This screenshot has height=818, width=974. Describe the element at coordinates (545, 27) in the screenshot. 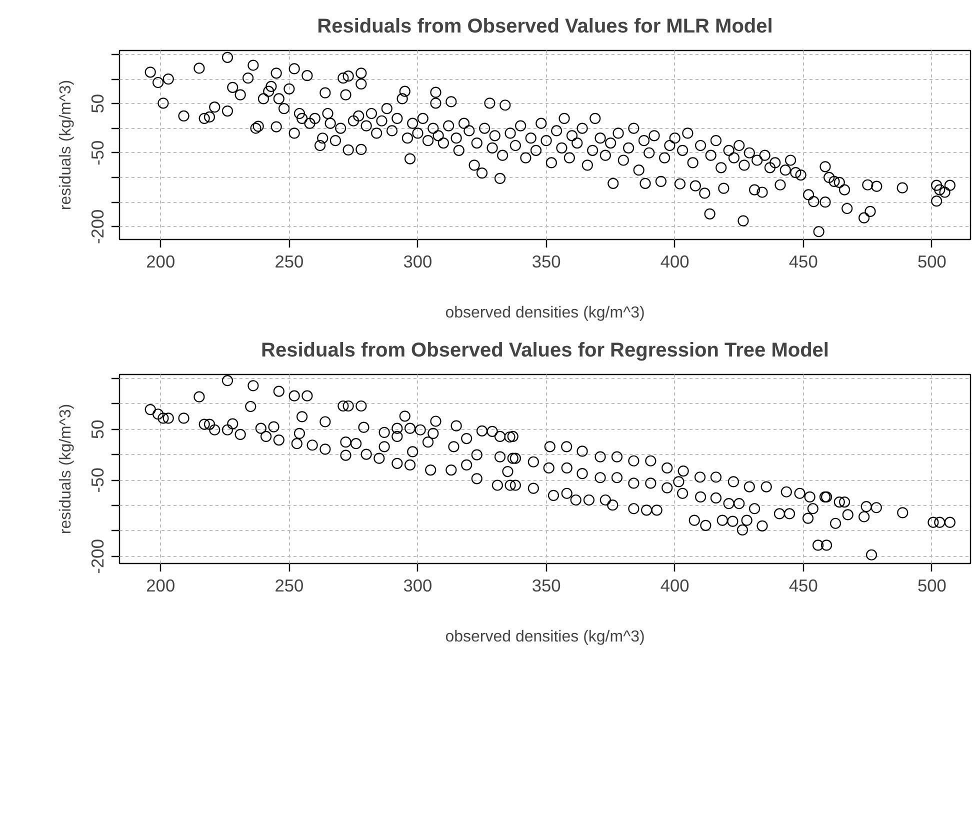

I see `chart-title: Residuals from Observed Values for MLR Model` at that location.